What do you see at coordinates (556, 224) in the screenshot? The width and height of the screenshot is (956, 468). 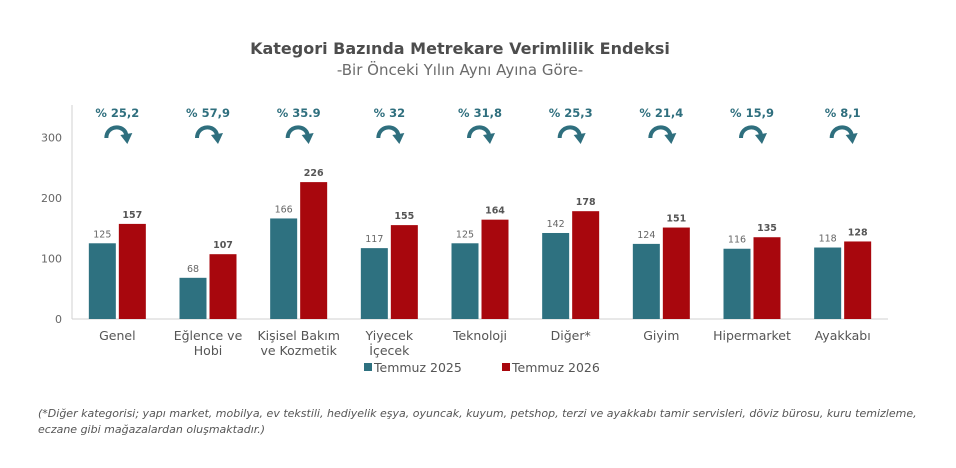 I see `data-label: 142` at bounding box center [556, 224].